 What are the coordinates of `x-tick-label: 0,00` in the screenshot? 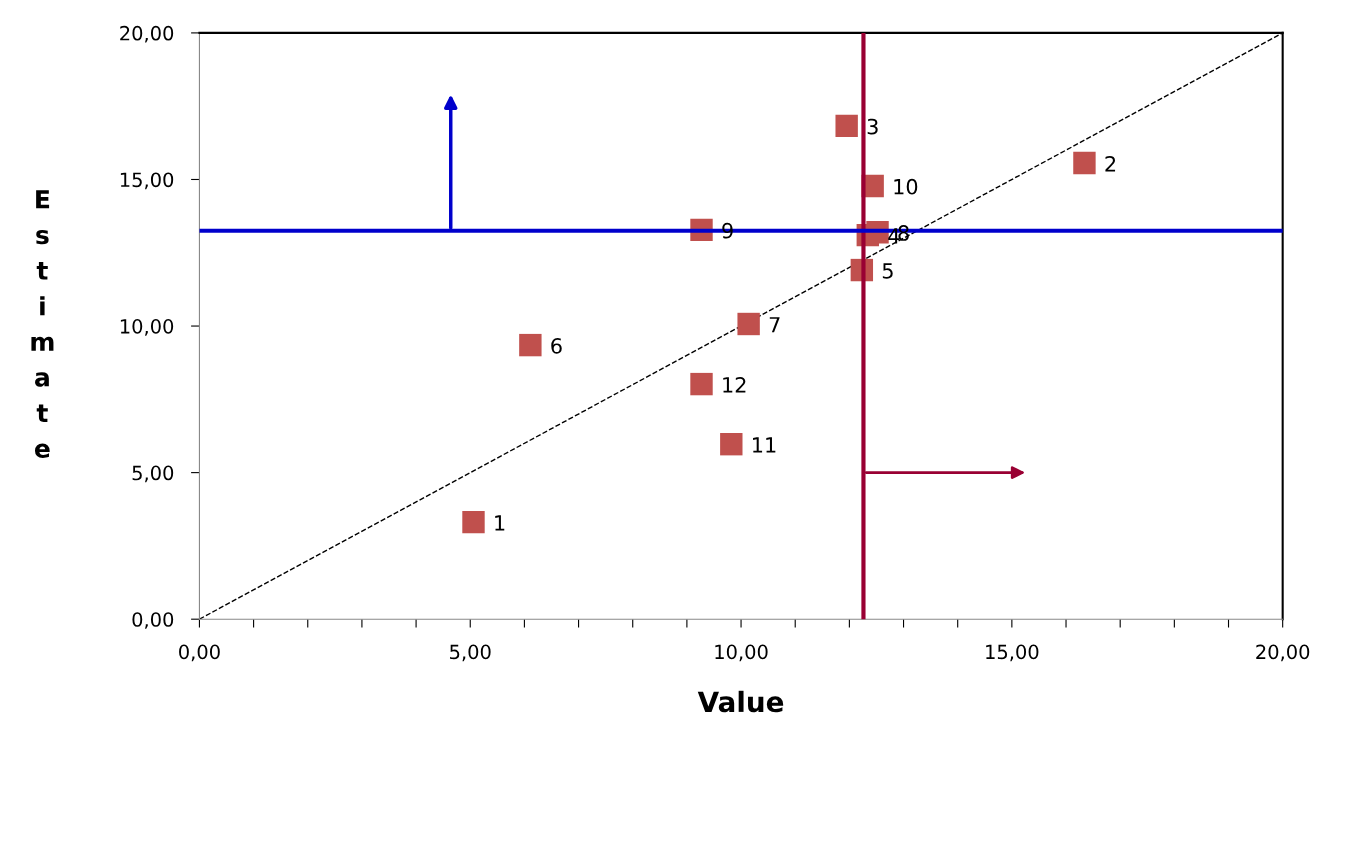 It's located at (199, 653).